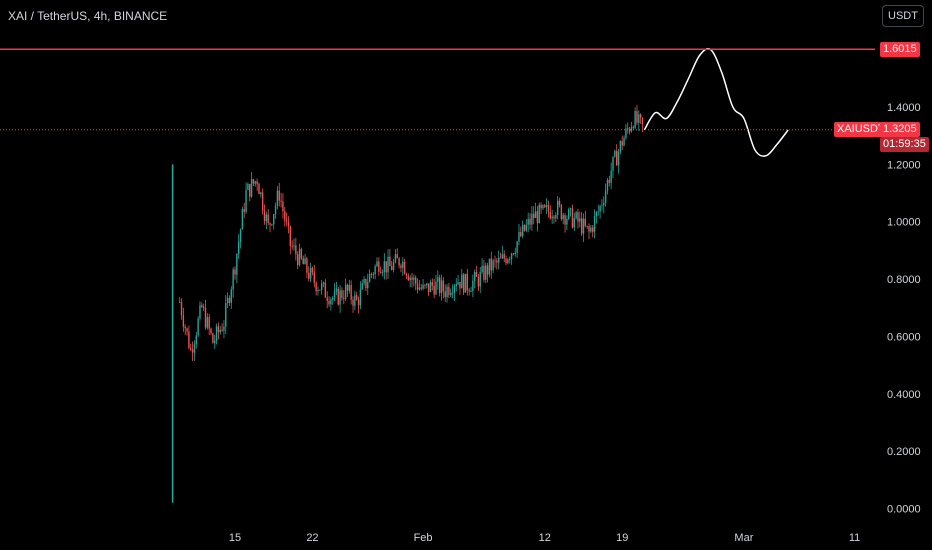 The width and height of the screenshot is (932, 550). Describe the element at coordinates (423, 538) in the screenshot. I see `x-tick-label: Feb` at that location.